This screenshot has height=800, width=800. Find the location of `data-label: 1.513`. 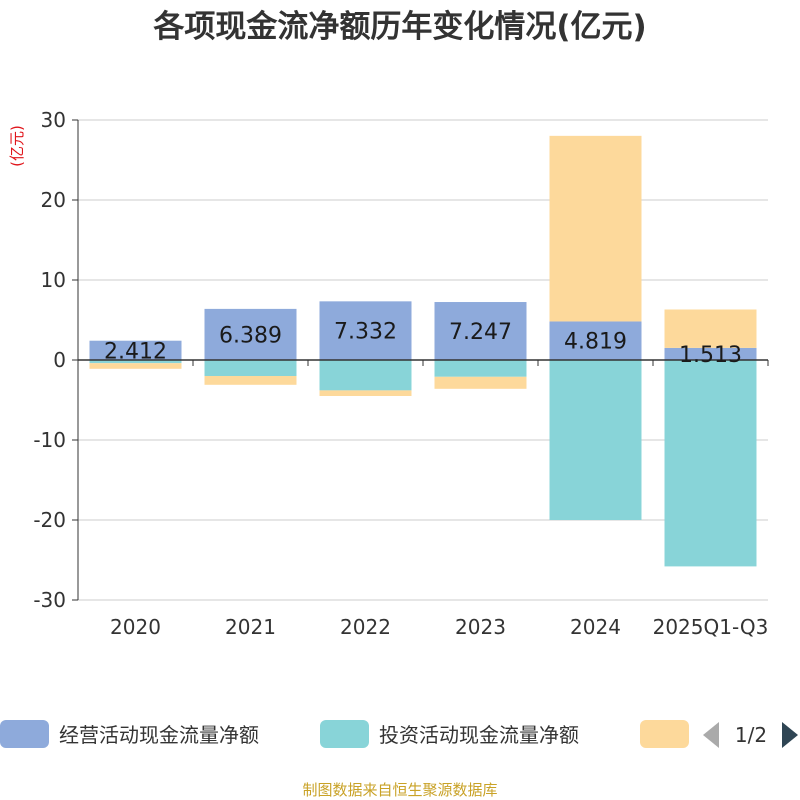

data-label: 1.513 is located at coordinates (710, 355).